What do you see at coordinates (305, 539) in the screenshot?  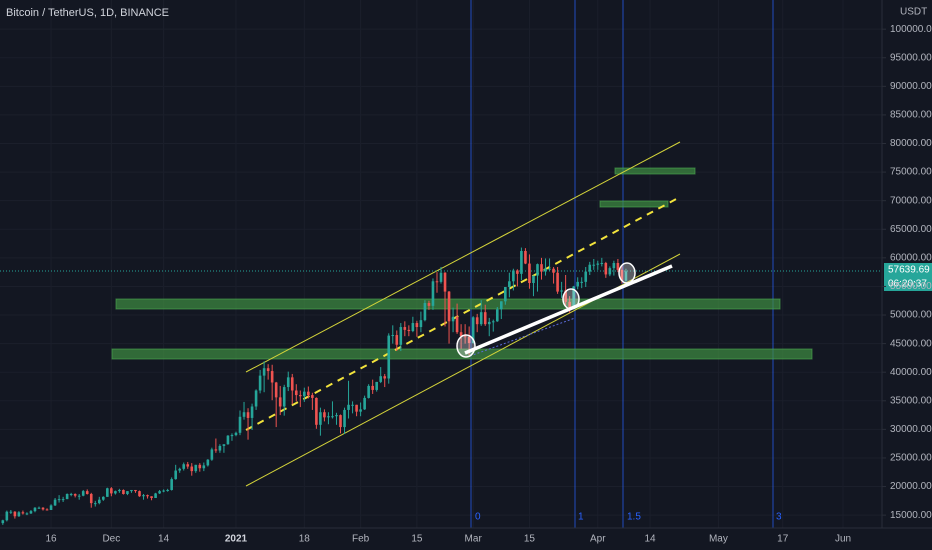 I see `x-tick-label: 18` at bounding box center [305, 539].